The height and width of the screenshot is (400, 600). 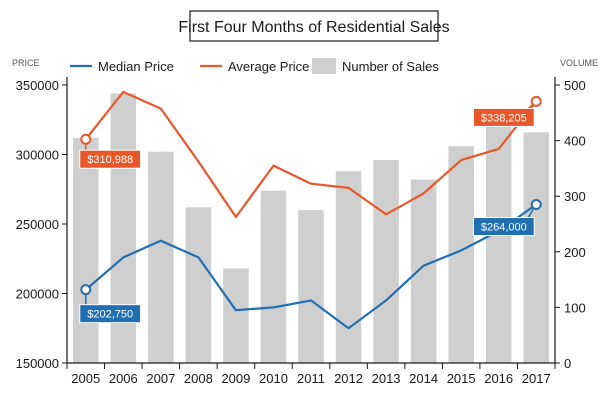 I want to click on left-axis-label: PRICE, so click(x=26, y=63).